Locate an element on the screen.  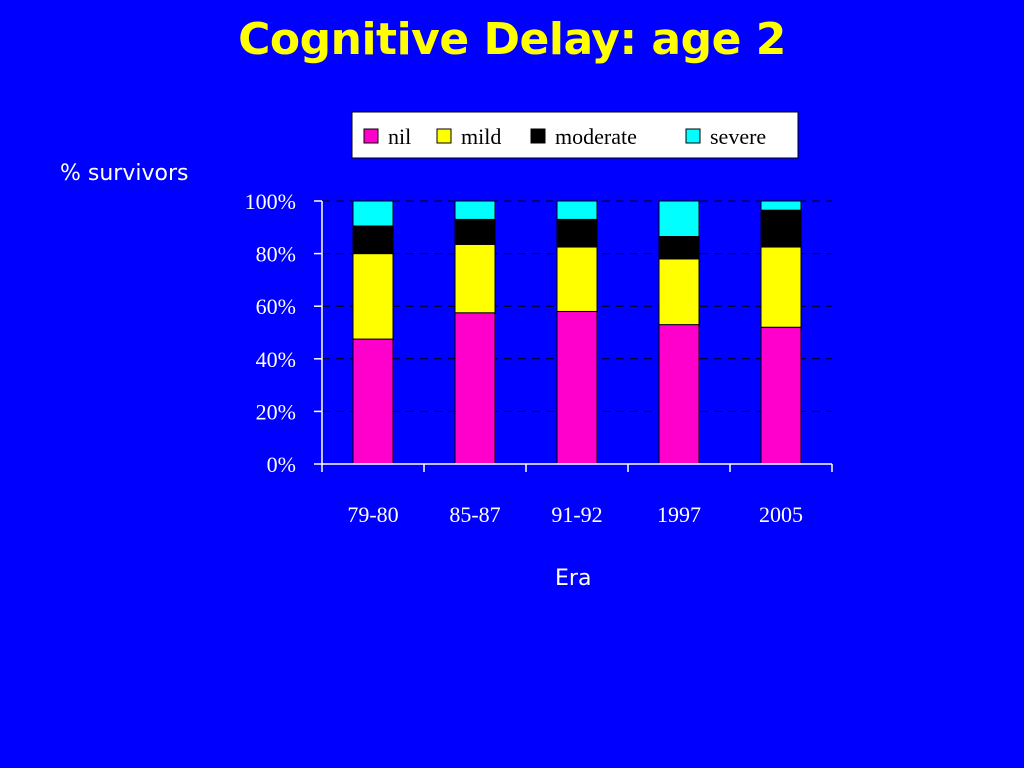
x-tick-label: 79-80 is located at coordinates (372, 514).